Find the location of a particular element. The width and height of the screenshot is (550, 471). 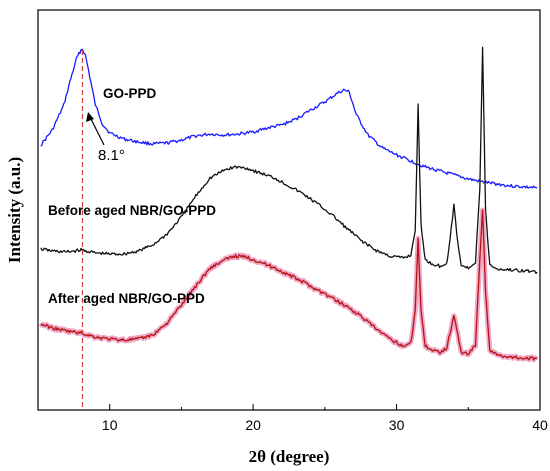

annotation-arrow-head is located at coordinates (90, 117).